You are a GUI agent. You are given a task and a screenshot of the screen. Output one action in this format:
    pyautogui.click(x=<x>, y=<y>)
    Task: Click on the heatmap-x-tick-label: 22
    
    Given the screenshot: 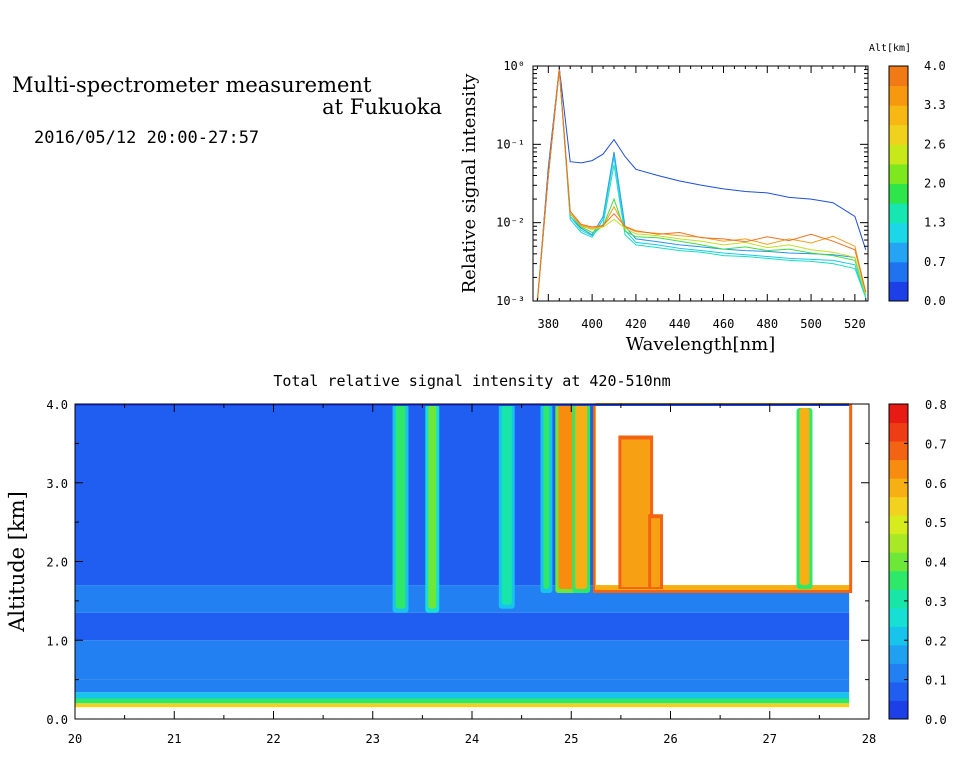 What is the action you would take?
    pyautogui.click(x=273, y=739)
    